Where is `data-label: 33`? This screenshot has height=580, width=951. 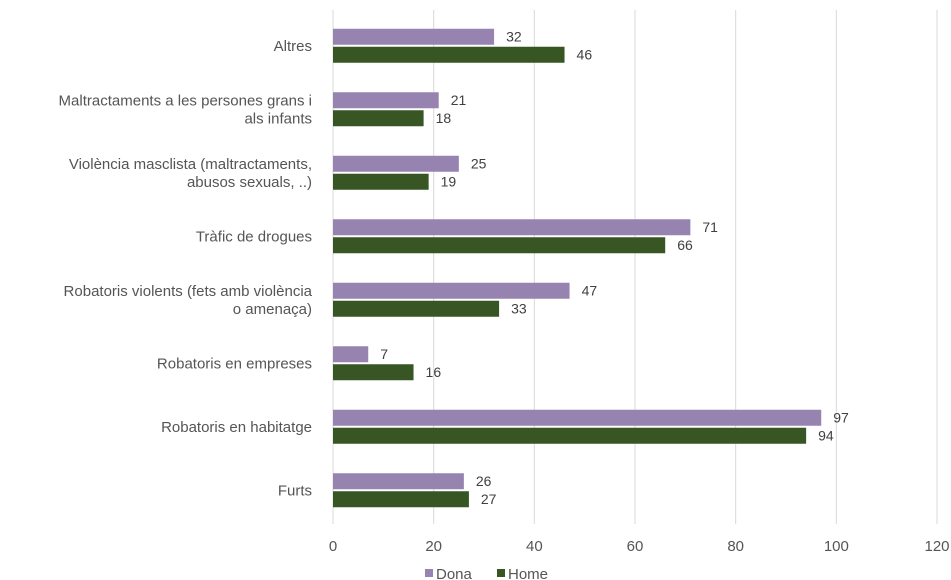 data-label: 33 is located at coordinates (519, 308).